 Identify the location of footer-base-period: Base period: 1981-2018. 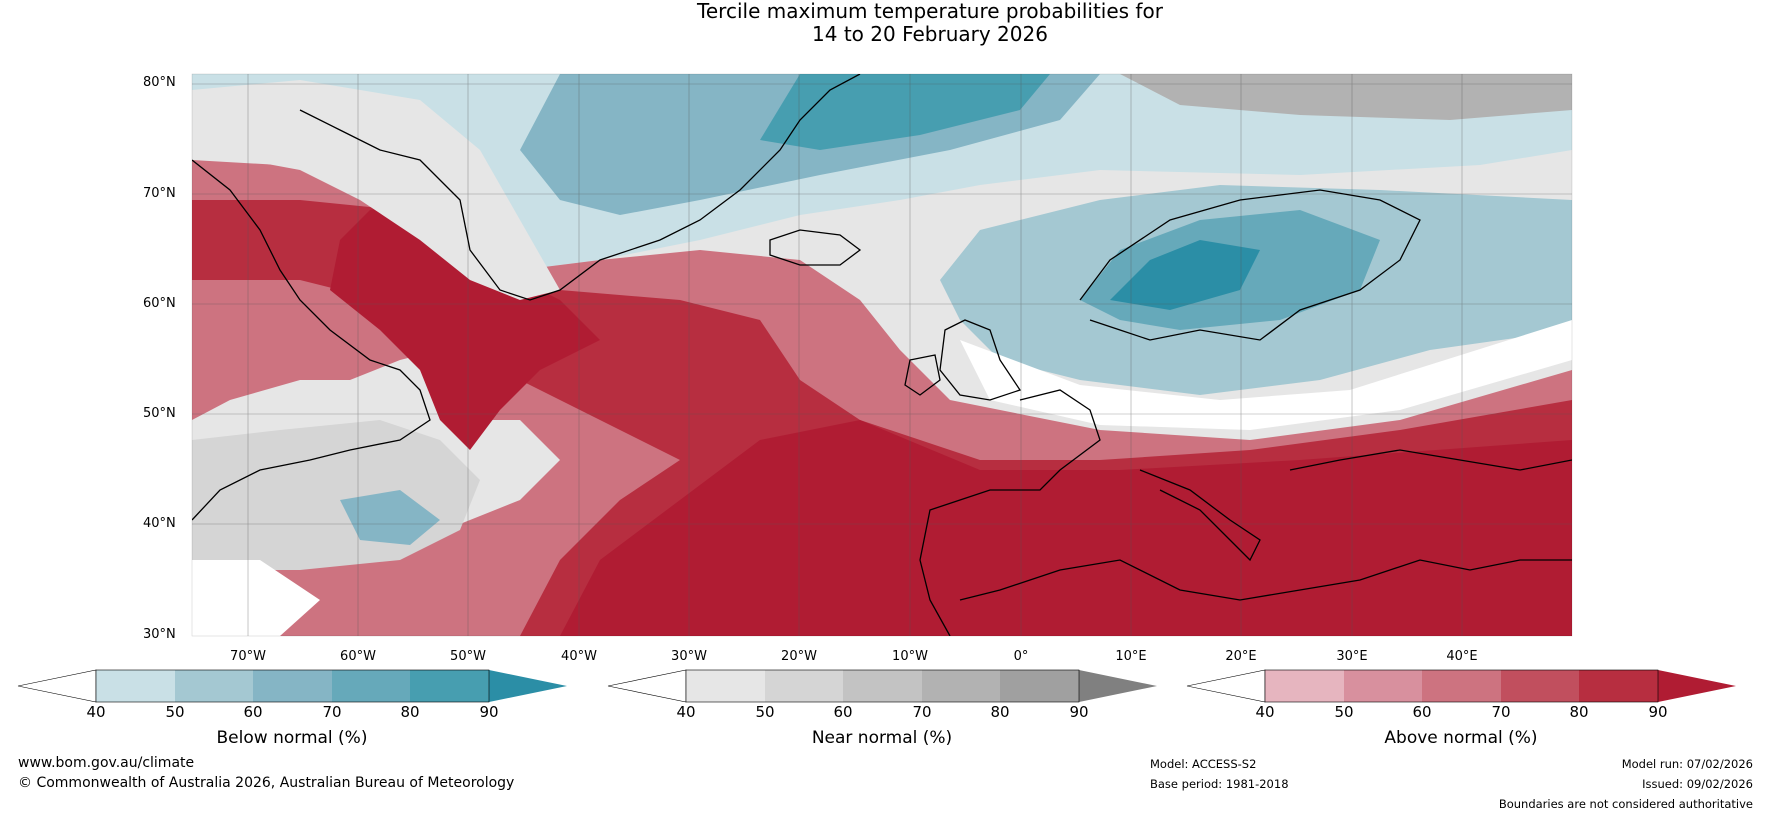
(1219, 784).